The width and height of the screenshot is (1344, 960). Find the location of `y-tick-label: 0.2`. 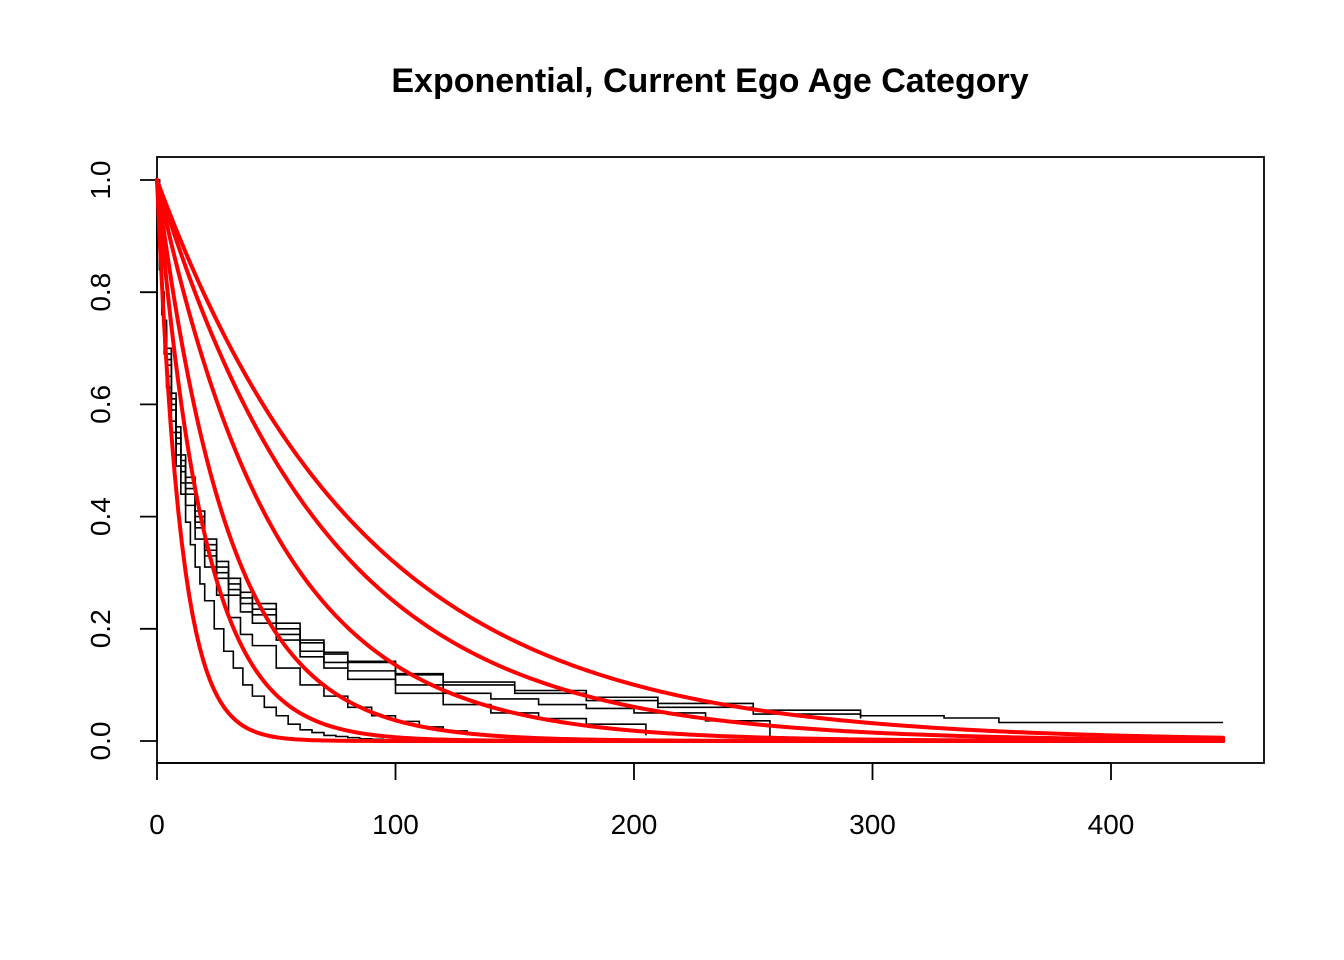

y-tick-label: 0.2 is located at coordinates (100, 628).